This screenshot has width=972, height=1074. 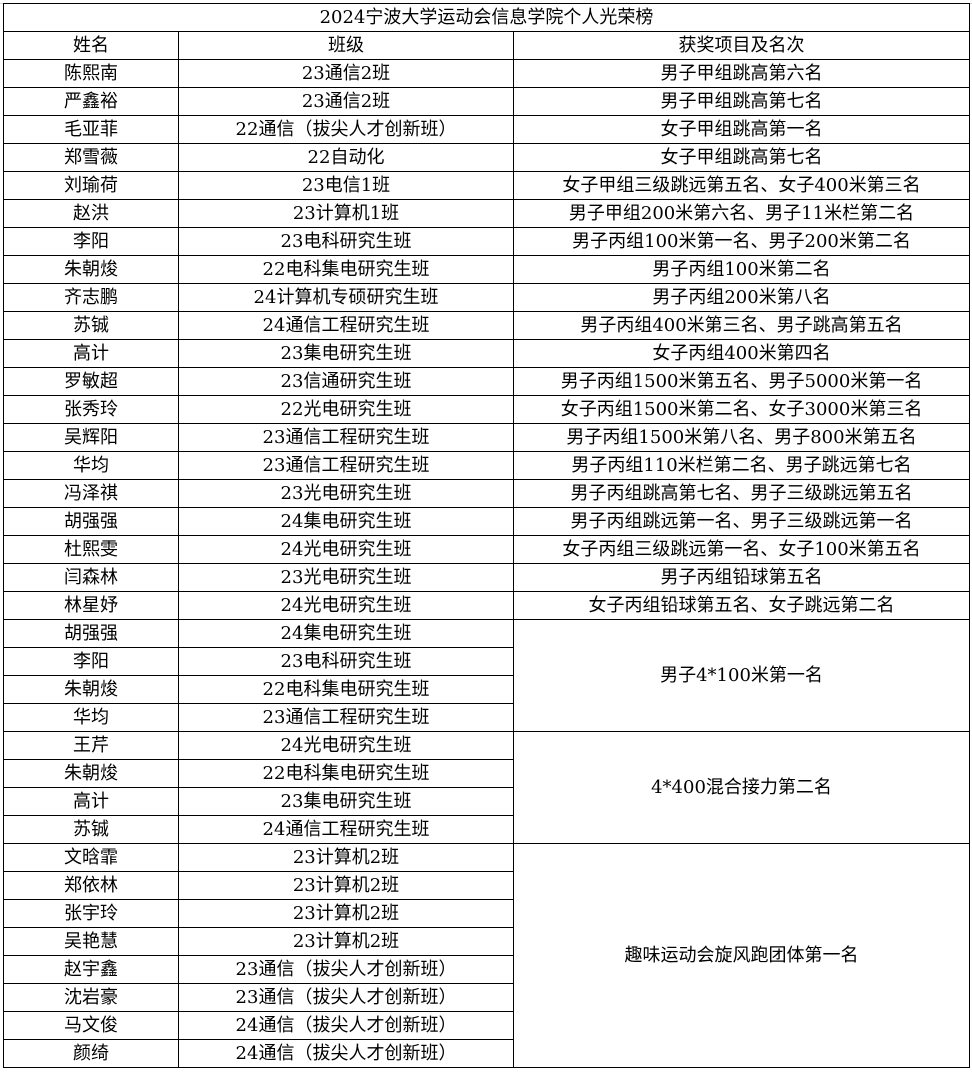 What do you see at coordinates (91, 409) in the screenshot?
I see `name-cell: 张秀玲` at bounding box center [91, 409].